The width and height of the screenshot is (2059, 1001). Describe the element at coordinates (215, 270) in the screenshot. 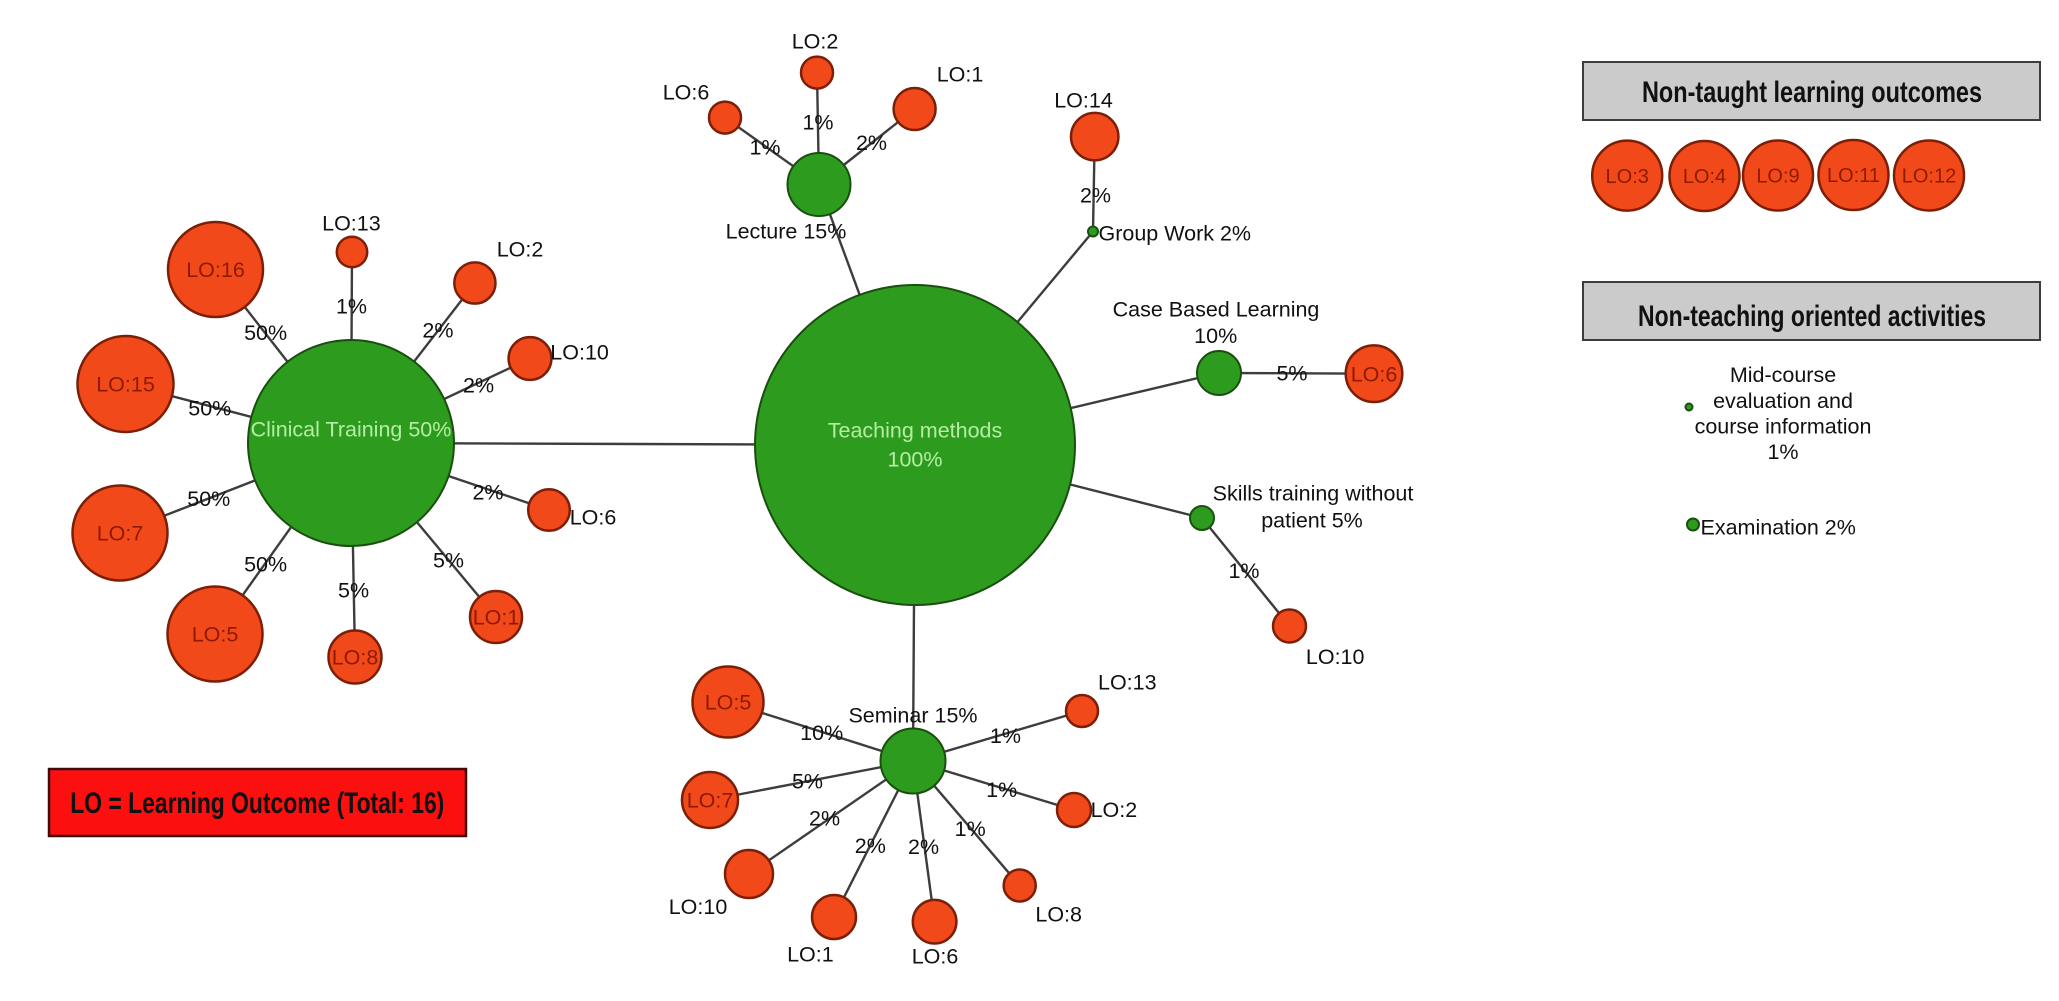

I see `svg-text: LO:16` at that location.